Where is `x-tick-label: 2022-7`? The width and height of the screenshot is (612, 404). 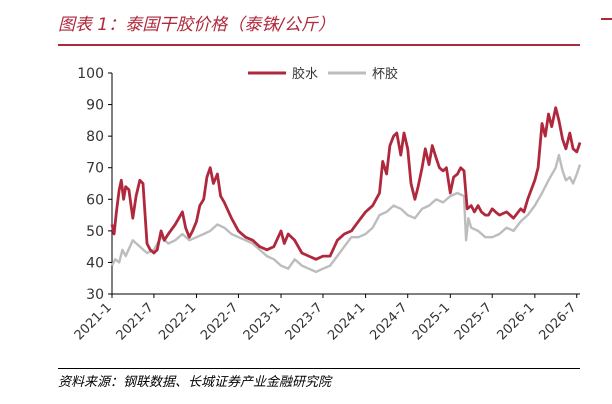 x-tick-label: 2022-7 is located at coordinates (219, 321).